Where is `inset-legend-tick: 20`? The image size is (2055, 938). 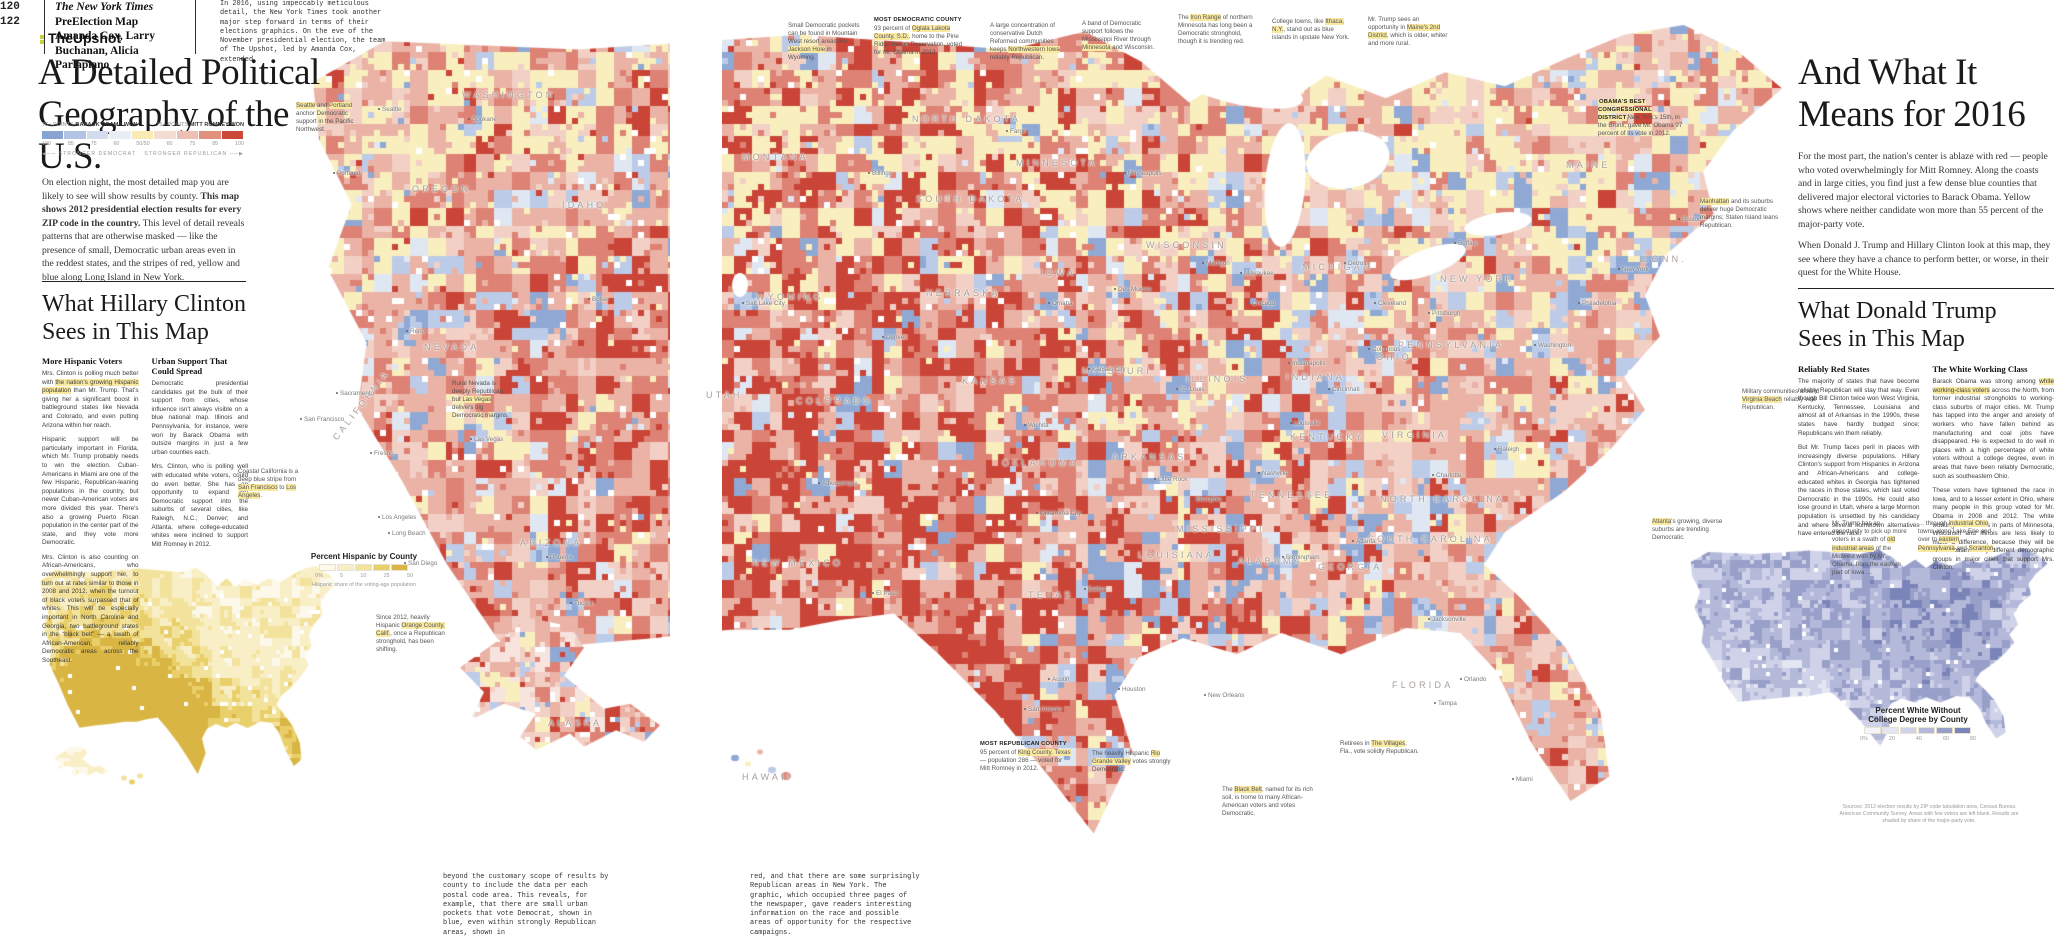
inset-legend-tick: 20 is located at coordinates (1891, 739).